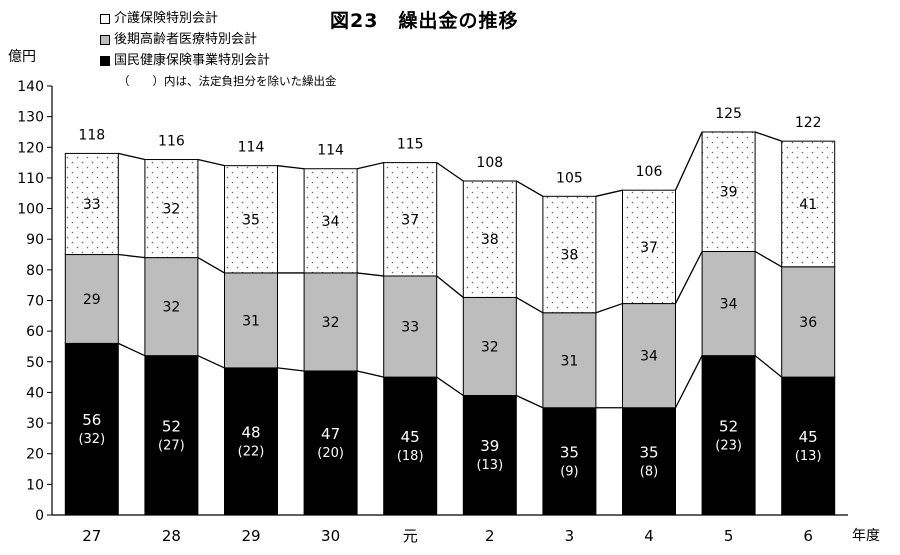  What do you see at coordinates (410, 220) in the screenshot?
I see `data-label-care: 37` at bounding box center [410, 220].